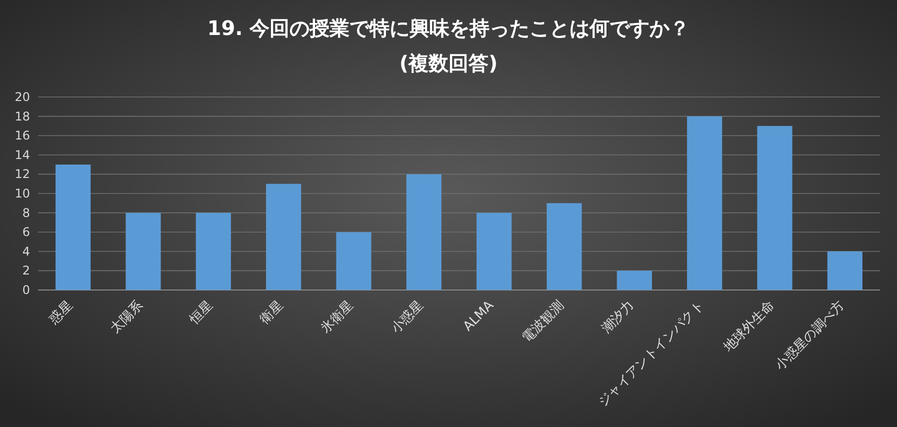 Image resolution: width=897 pixels, height=427 pixels. I want to click on y-tick-label: 8, so click(26, 213).